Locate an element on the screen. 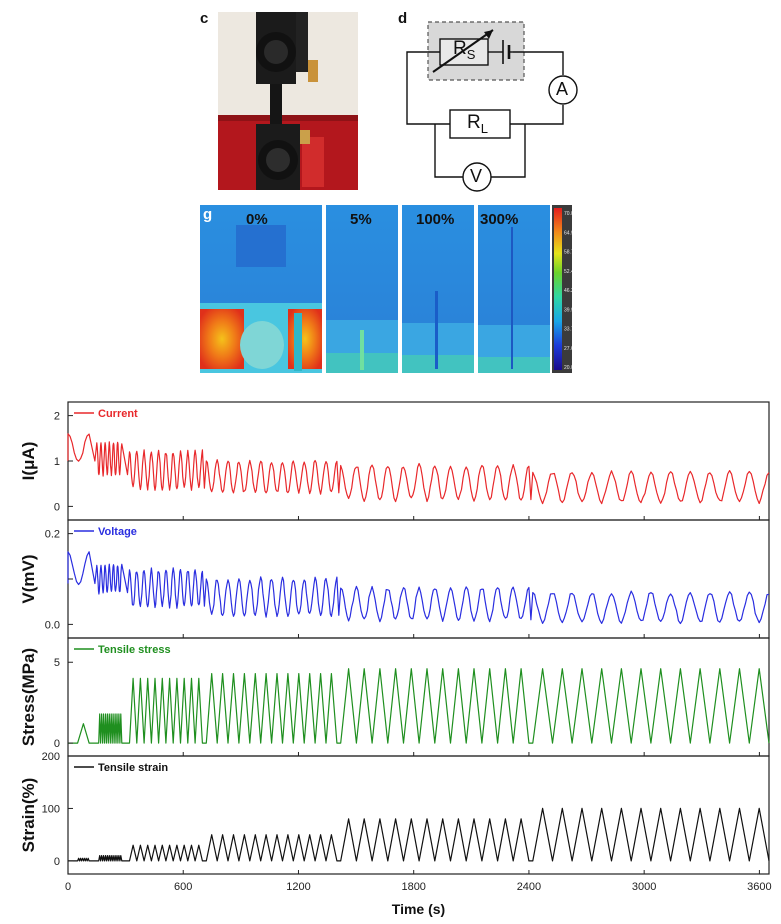  y-axis-label-voltage: V(mV) is located at coordinates (28, 578).